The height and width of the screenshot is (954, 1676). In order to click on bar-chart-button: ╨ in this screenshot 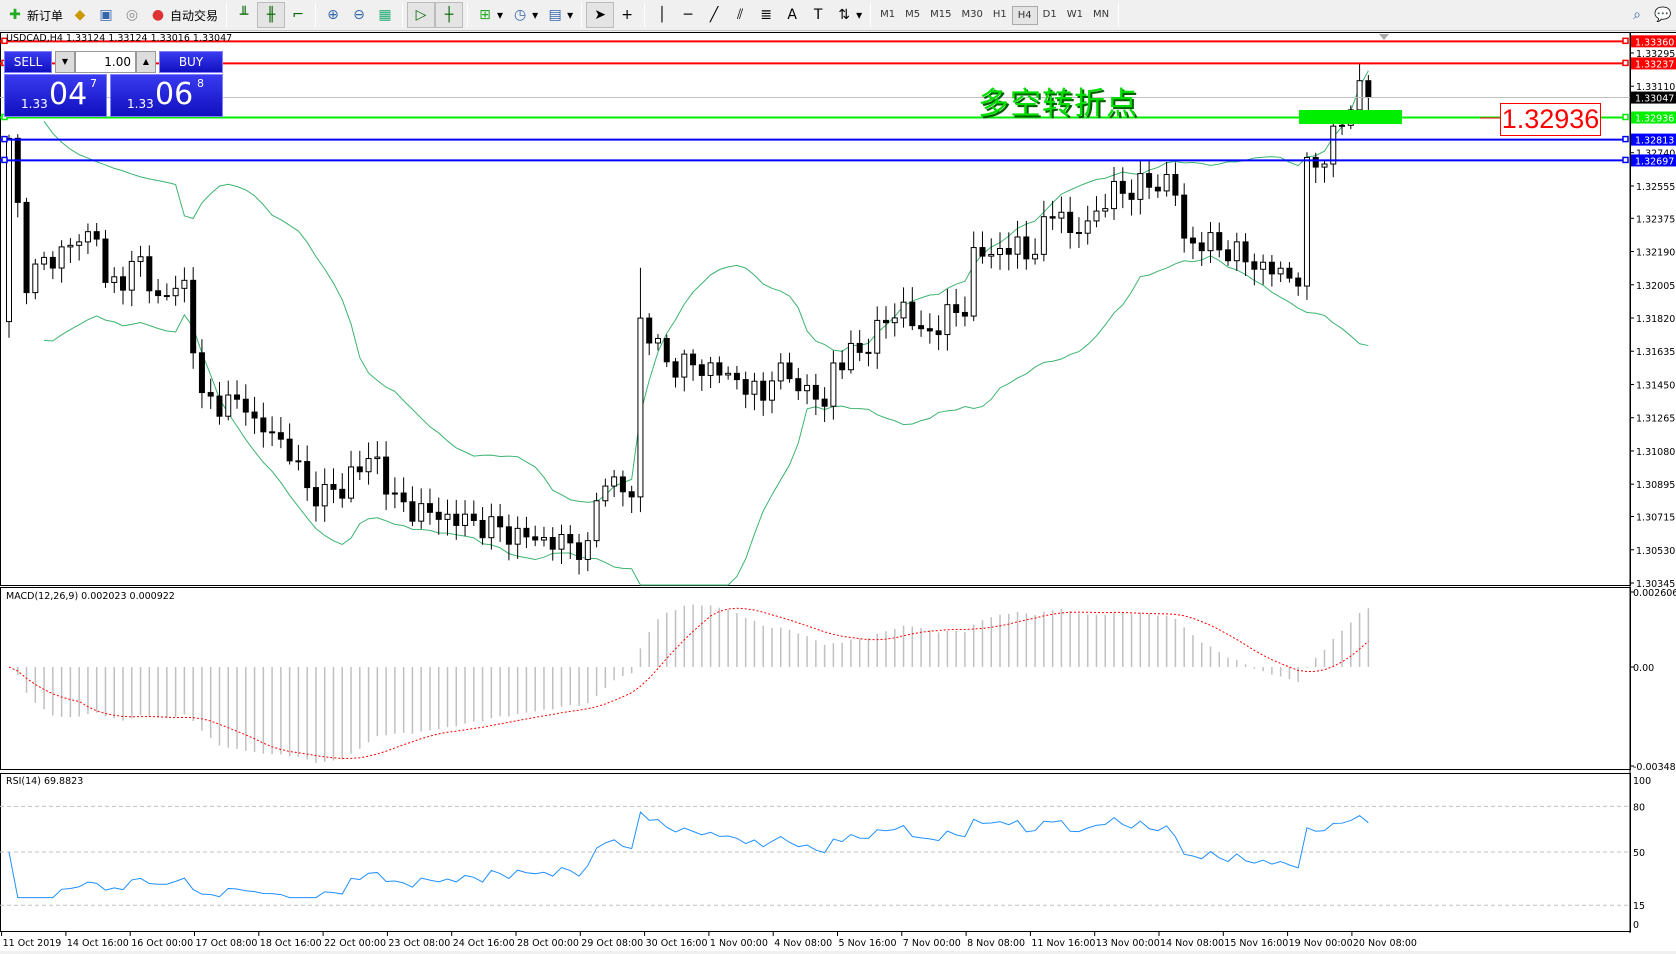, I will do `click(244, 15)`.